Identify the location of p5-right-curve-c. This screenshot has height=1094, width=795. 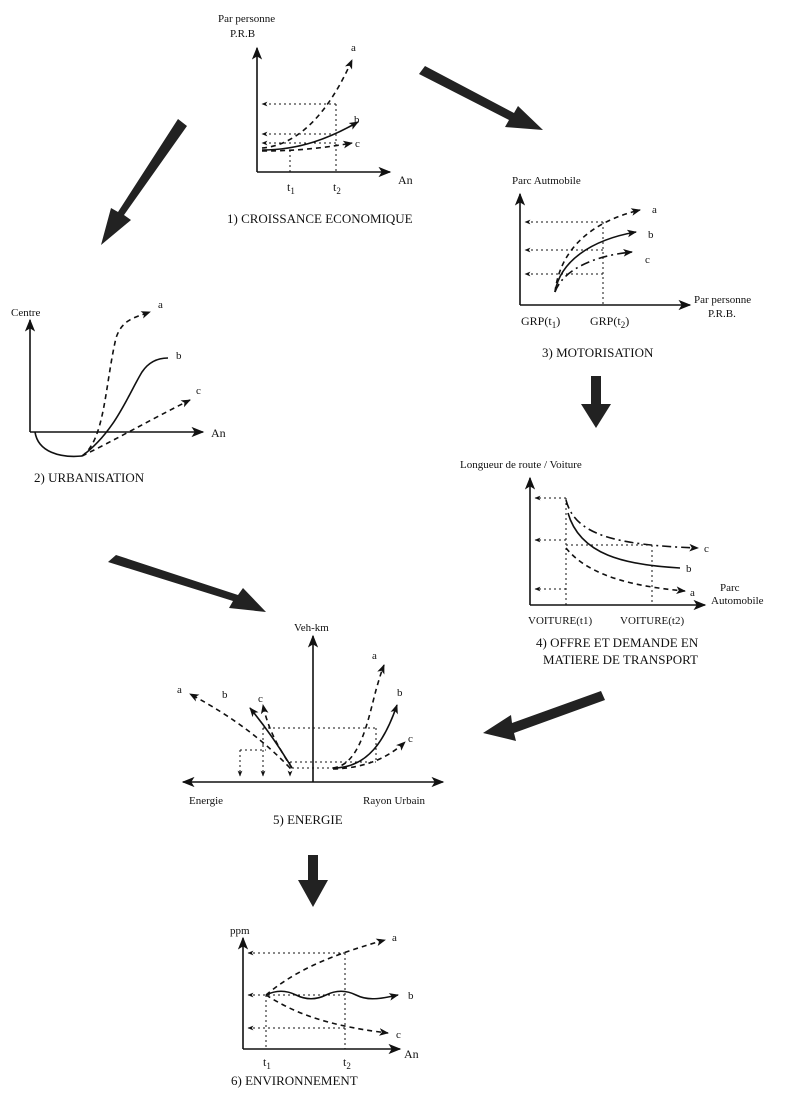
(369, 755).